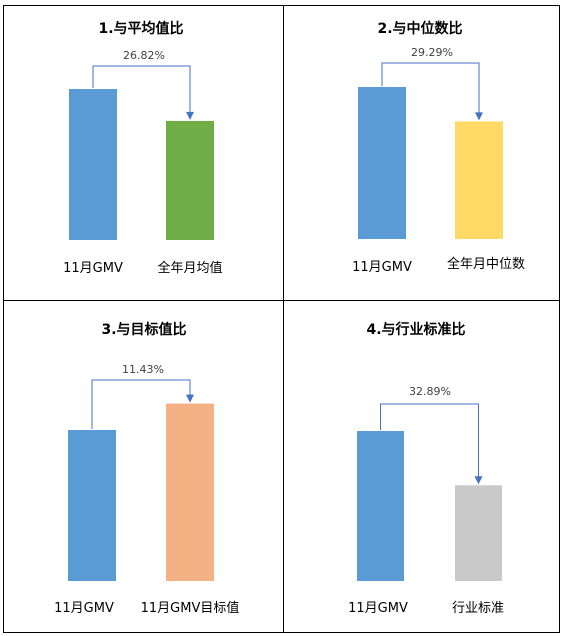 The height and width of the screenshot is (636, 565). I want to click on panel-2-difference-label: 29.29%, so click(432, 52).